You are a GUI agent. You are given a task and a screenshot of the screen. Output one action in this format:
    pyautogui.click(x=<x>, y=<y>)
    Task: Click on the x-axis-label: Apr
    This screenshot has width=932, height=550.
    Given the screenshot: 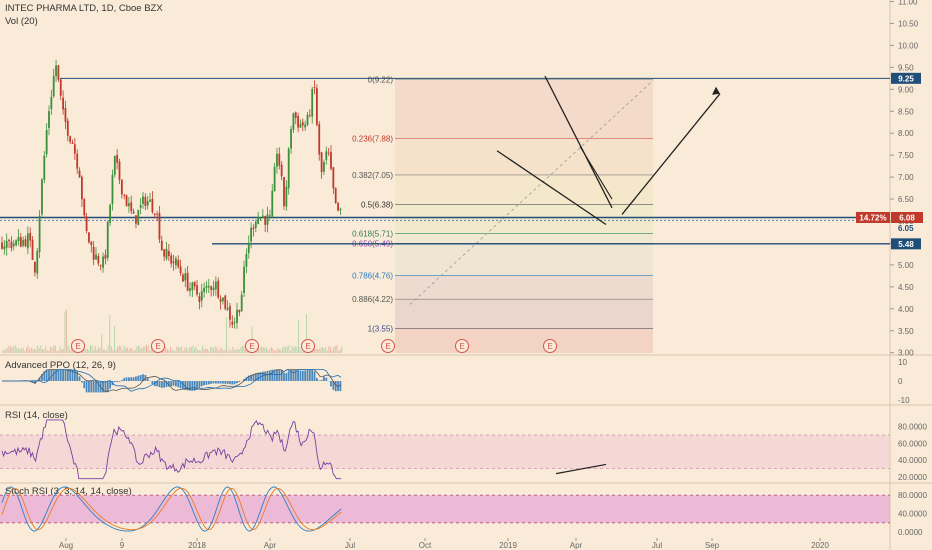 What is the action you would take?
    pyautogui.click(x=576, y=545)
    